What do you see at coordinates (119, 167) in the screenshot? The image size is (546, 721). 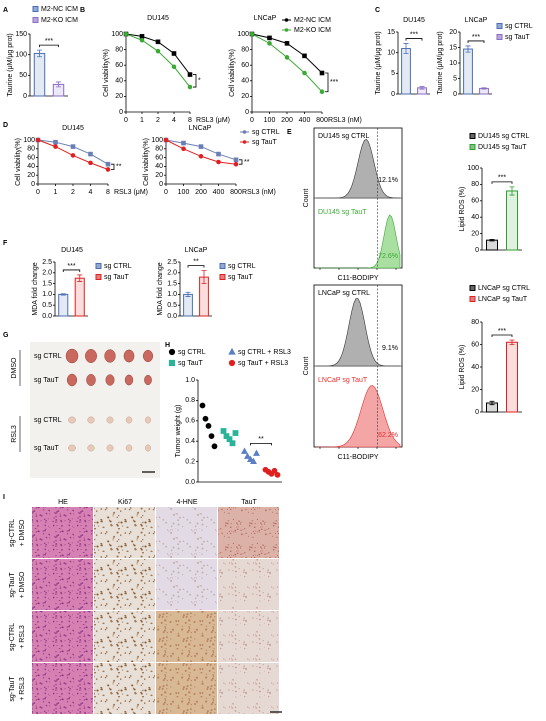 I see `significance: **` at bounding box center [119, 167].